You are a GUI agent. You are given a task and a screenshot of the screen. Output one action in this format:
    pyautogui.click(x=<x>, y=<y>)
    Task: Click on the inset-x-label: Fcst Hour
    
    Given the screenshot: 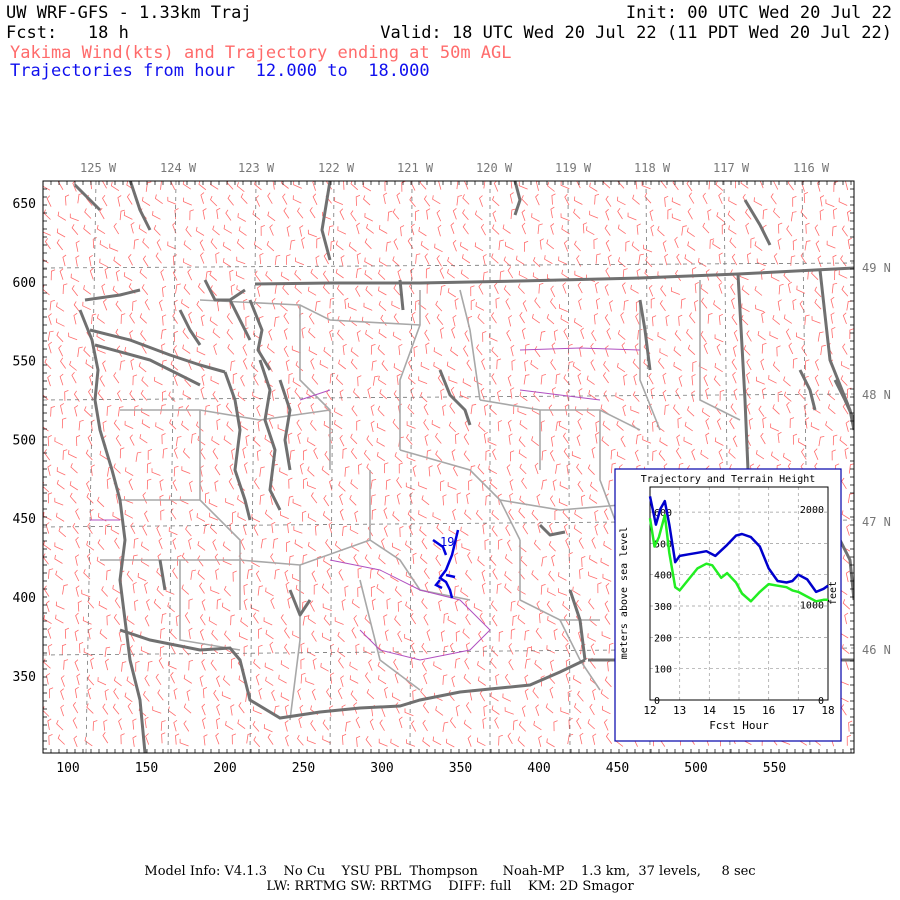 What is the action you would take?
    pyautogui.click(x=739, y=725)
    